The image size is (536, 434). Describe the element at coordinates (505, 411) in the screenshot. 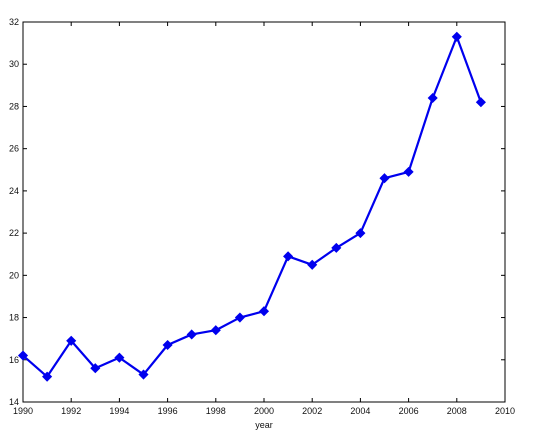

I see `x-tick-label: 2010` at that location.